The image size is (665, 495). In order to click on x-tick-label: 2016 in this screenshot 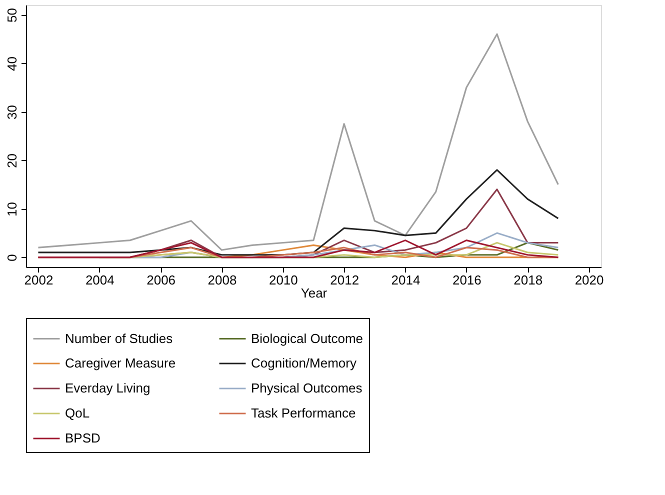, I will do `click(467, 280)`.